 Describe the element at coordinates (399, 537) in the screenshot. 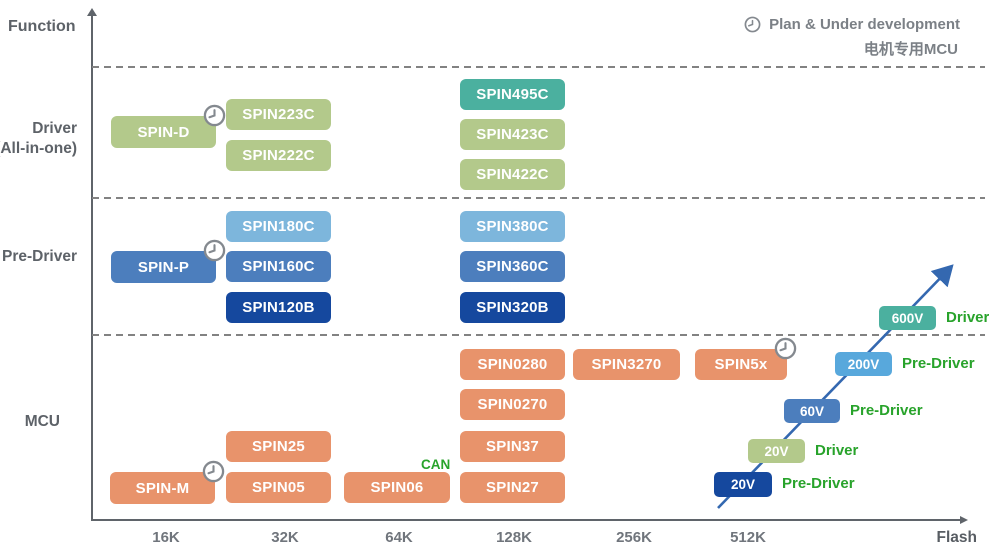

I see `x-tick-64k: 64K` at that location.